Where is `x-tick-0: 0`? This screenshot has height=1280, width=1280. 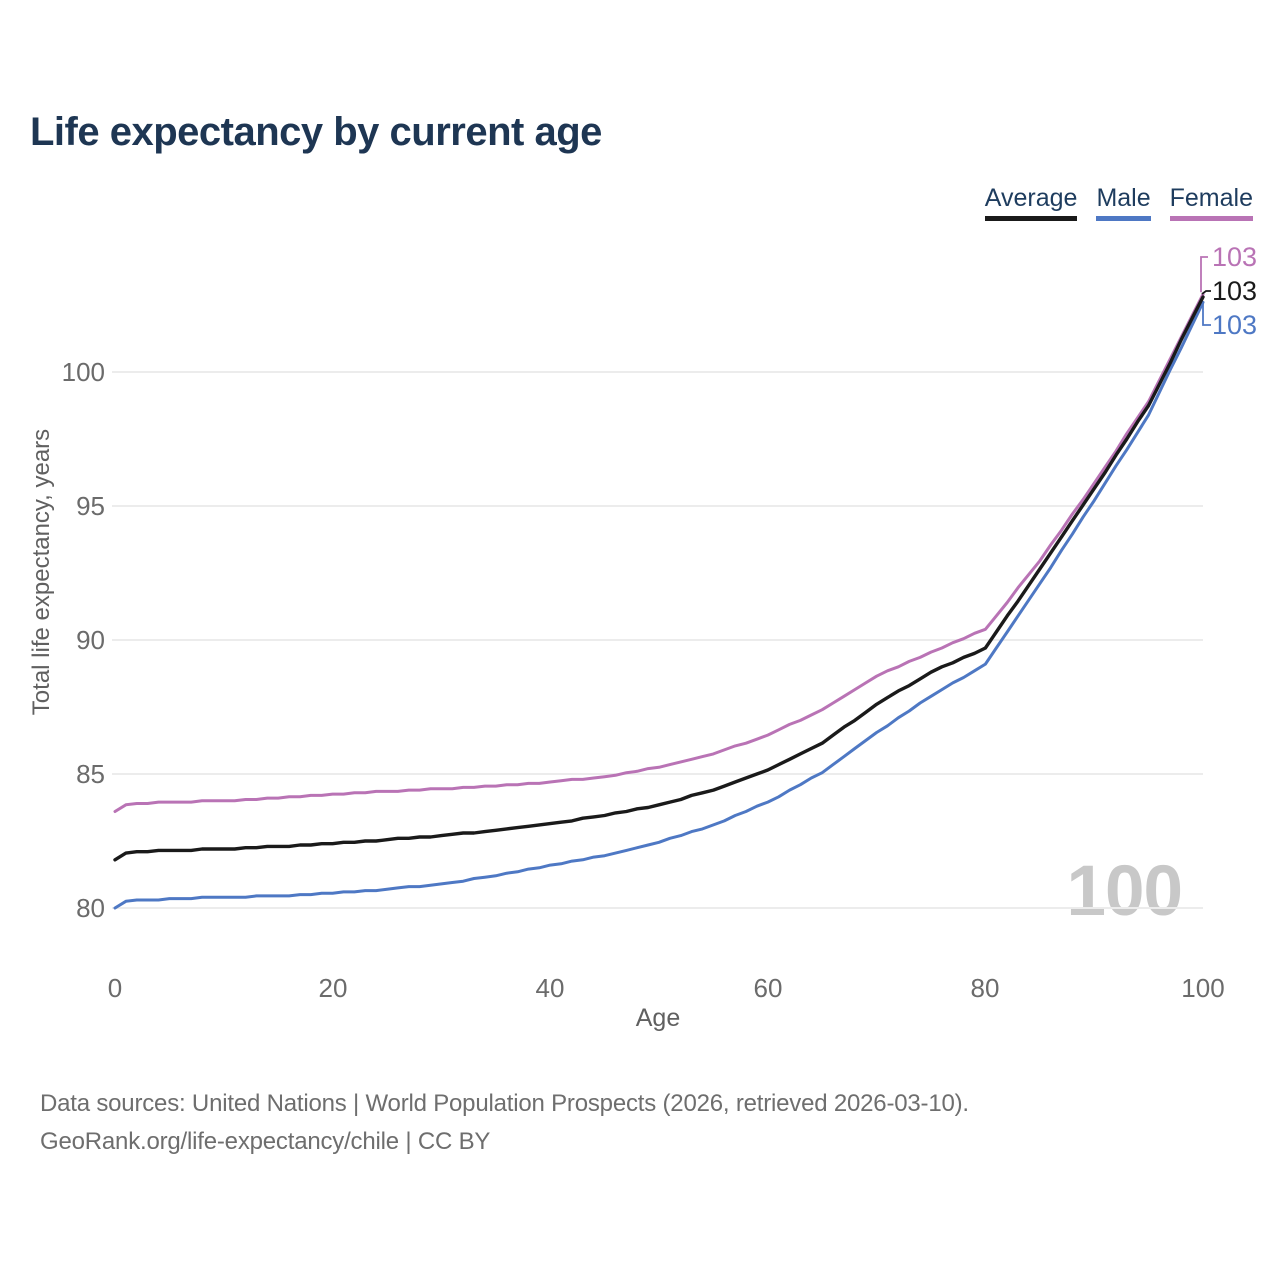 x-tick-0: 0 is located at coordinates (115, 988).